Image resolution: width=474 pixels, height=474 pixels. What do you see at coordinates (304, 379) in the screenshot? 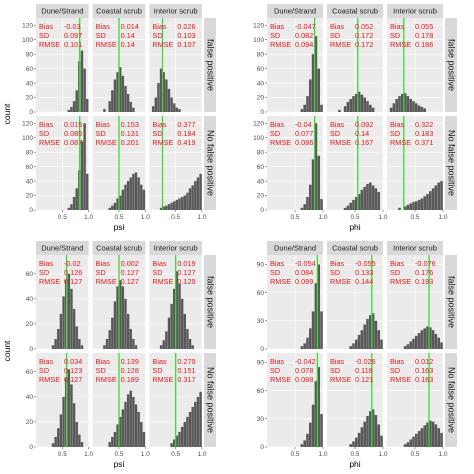
I see `stat-value: 0.088` at bounding box center [304, 379].